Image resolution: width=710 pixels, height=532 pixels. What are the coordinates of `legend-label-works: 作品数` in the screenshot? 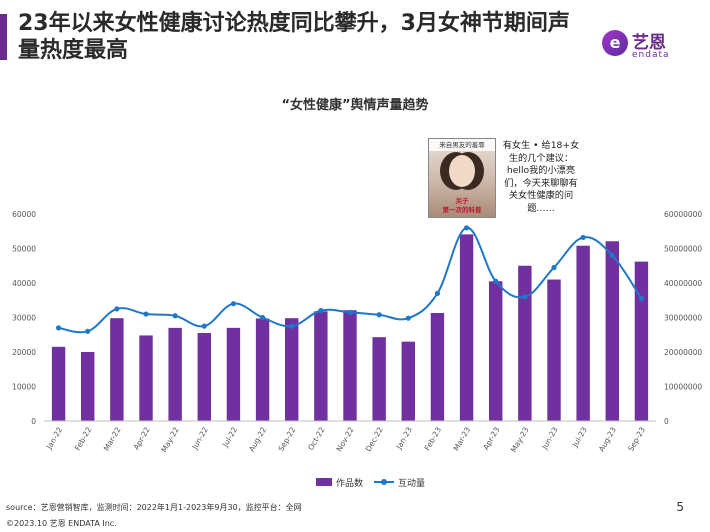 It's located at (350, 484).